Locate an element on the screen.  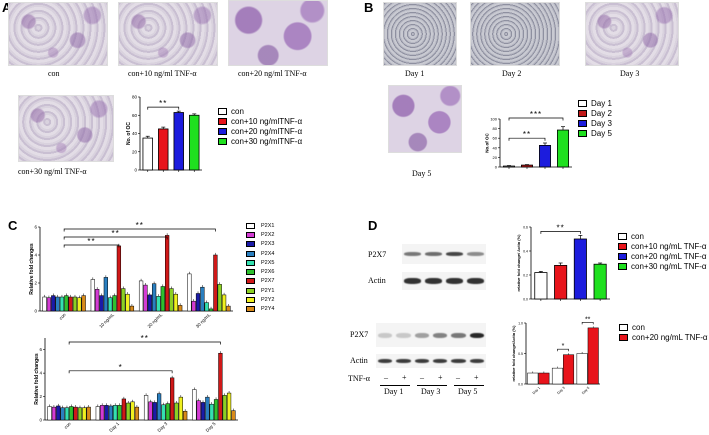
y-tick-label: 20 is located at coordinates (135, 151).